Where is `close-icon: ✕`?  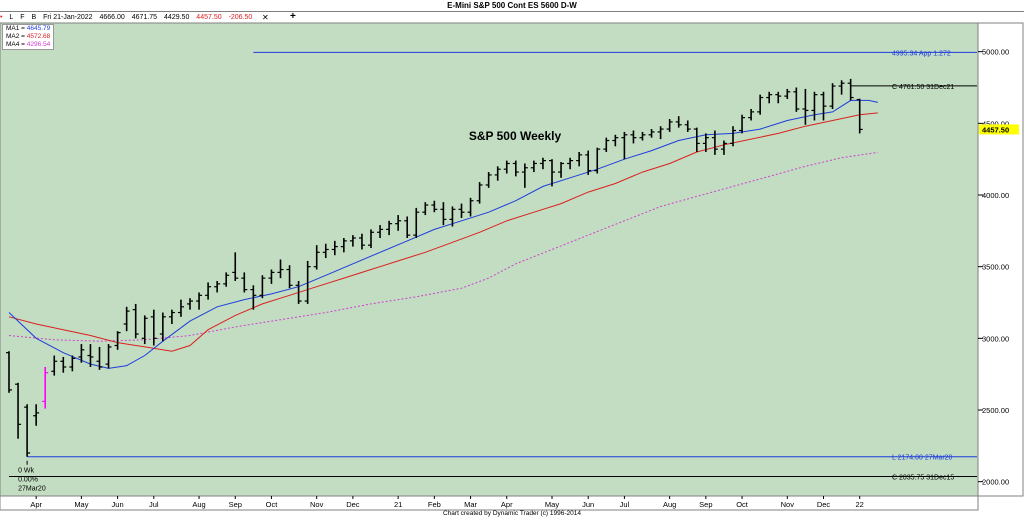 close-icon: ✕ is located at coordinates (265, 17).